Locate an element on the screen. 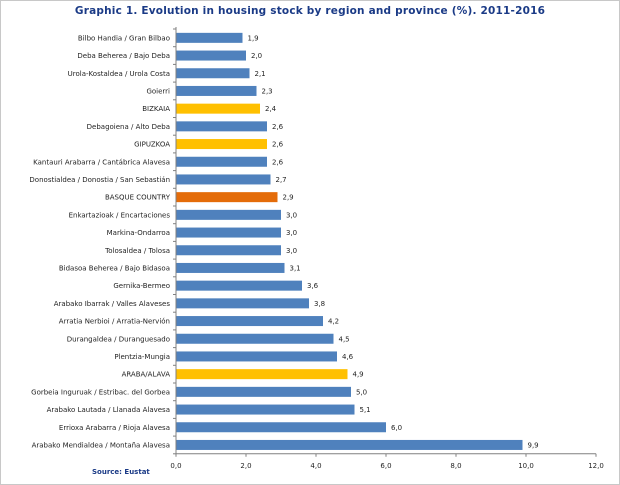 Image resolution: width=620 pixels, height=485 pixels. value-label: 2,1 is located at coordinates (260, 74).